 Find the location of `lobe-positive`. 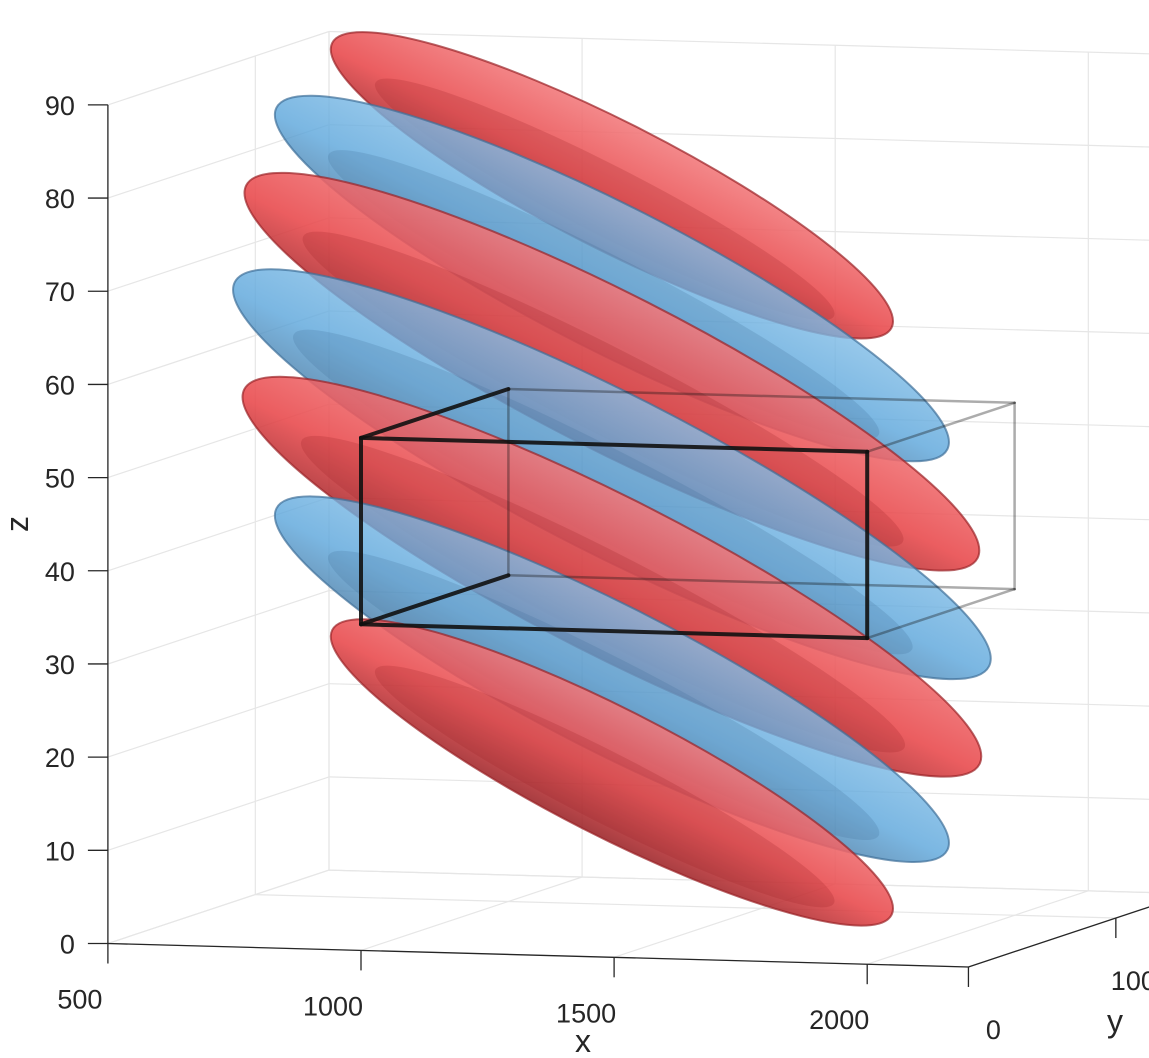

lobe-positive is located at coordinates (611, 772).